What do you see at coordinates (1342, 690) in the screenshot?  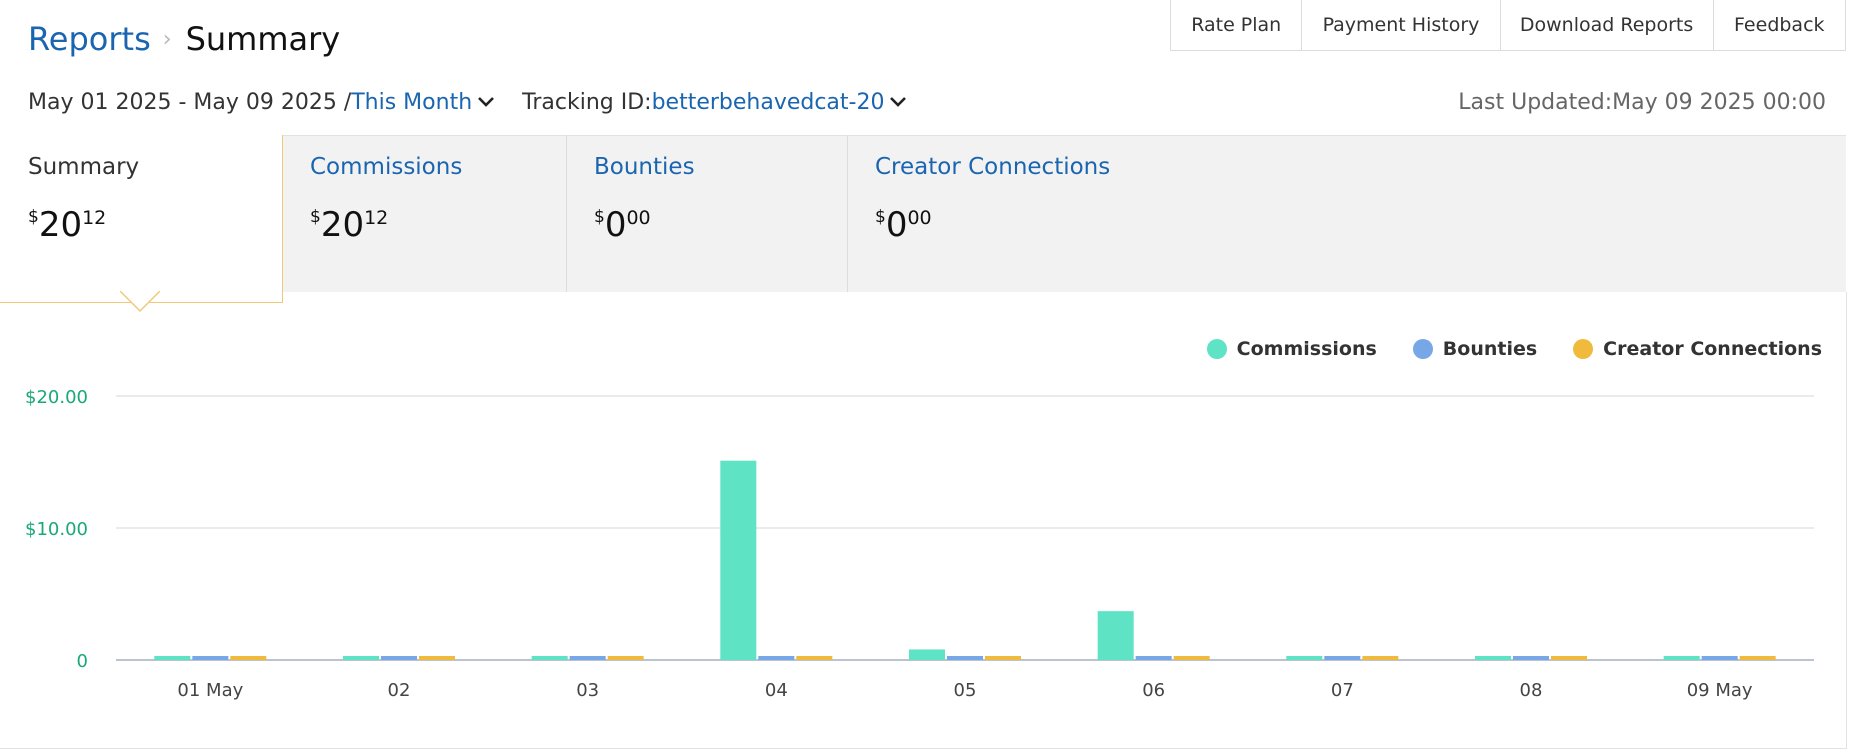 I see `x-tick-label: 07` at bounding box center [1342, 690].